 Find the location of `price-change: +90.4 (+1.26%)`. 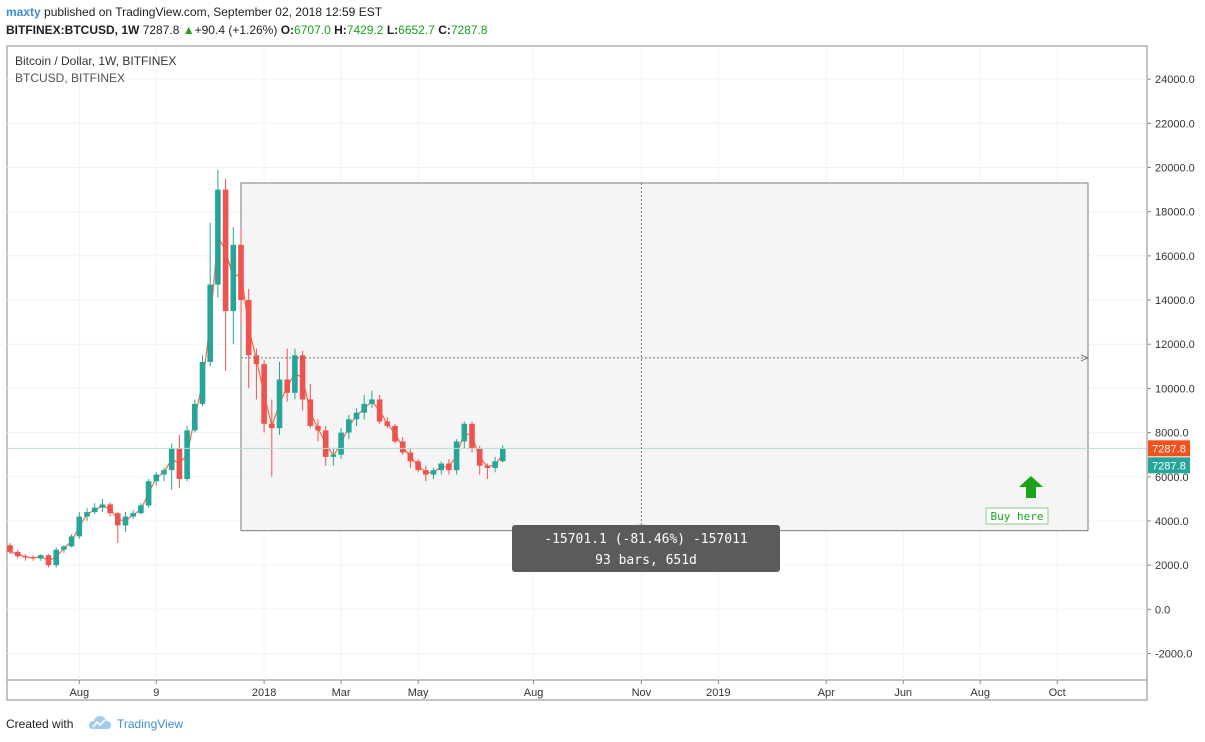

price-change: +90.4 (+1.26%) is located at coordinates (236, 30).